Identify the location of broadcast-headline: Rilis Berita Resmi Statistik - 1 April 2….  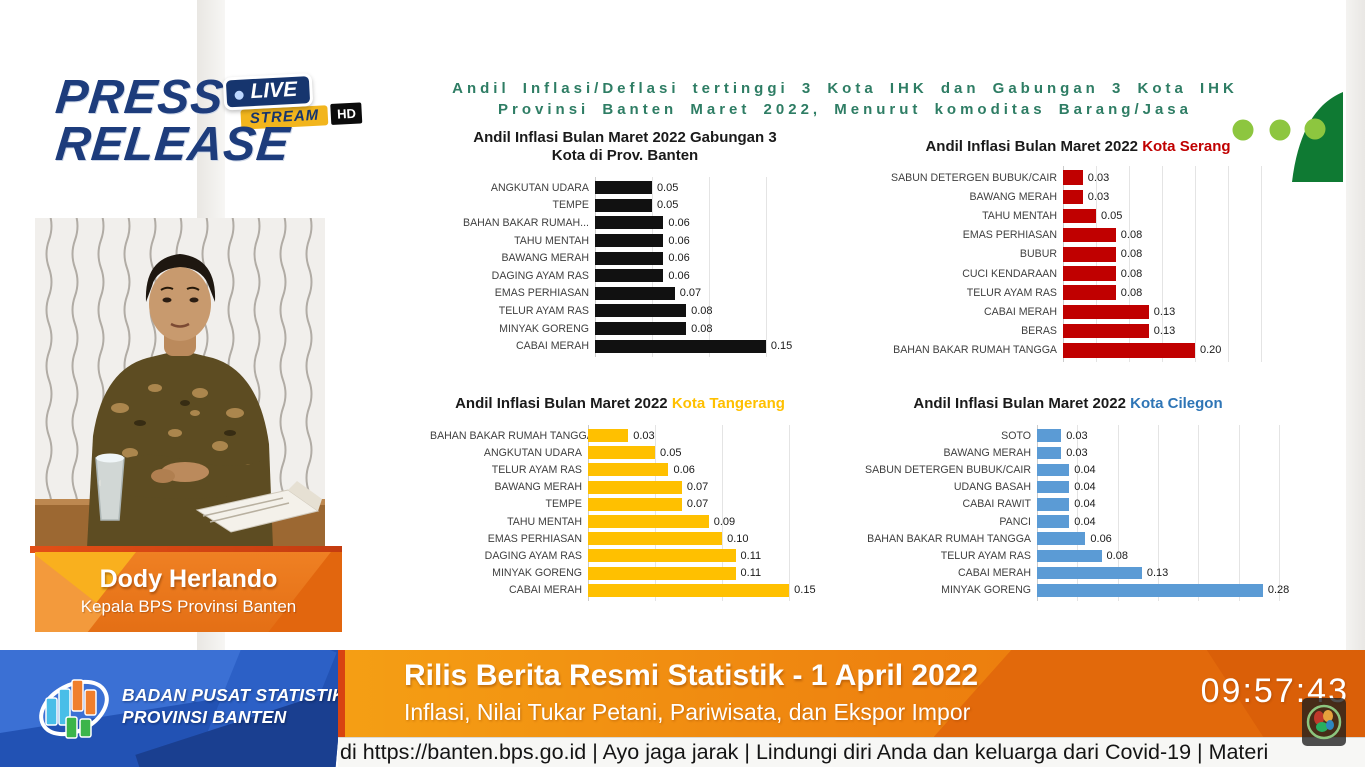
(691, 675).